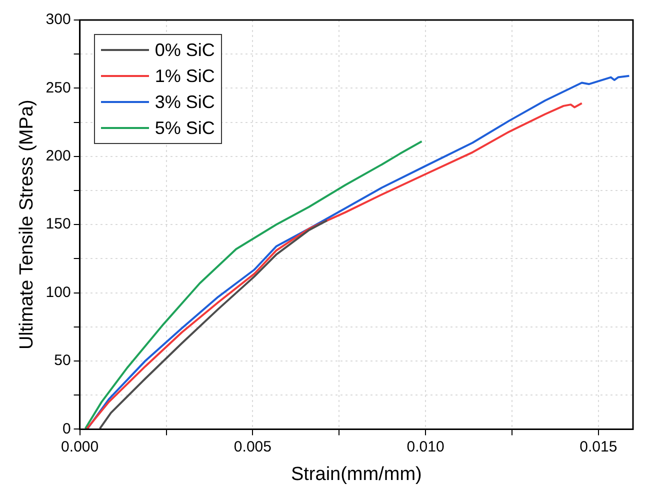 This screenshot has height=502, width=669. Describe the element at coordinates (58, 87) in the screenshot. I see `y-tick-label: 250` at that location.